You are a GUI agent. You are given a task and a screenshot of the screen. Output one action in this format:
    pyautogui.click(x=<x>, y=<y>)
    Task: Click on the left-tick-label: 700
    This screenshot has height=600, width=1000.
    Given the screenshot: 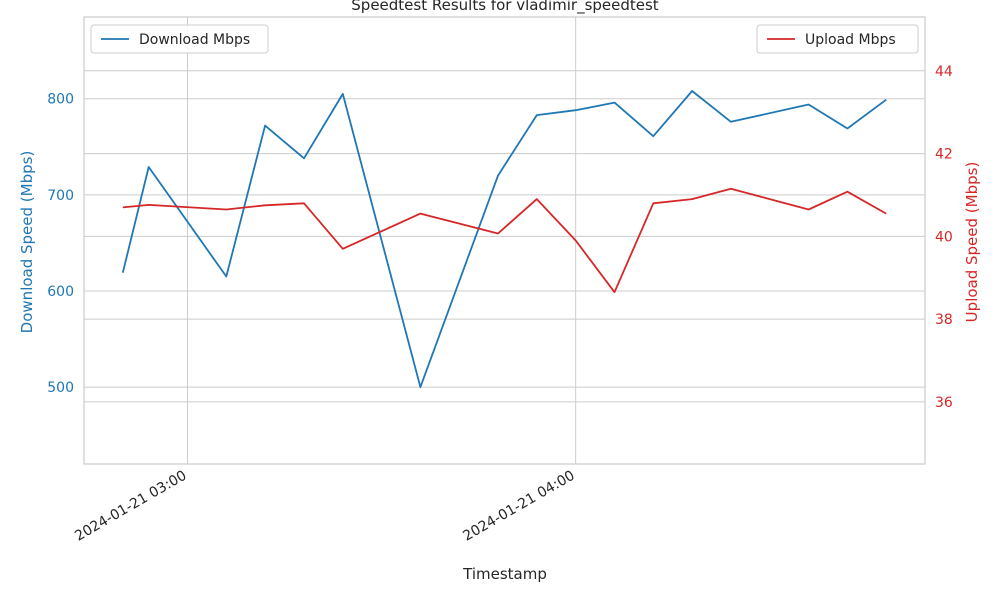 What is the action you would take?
    pyautogui.click(x=60, y=196)
    